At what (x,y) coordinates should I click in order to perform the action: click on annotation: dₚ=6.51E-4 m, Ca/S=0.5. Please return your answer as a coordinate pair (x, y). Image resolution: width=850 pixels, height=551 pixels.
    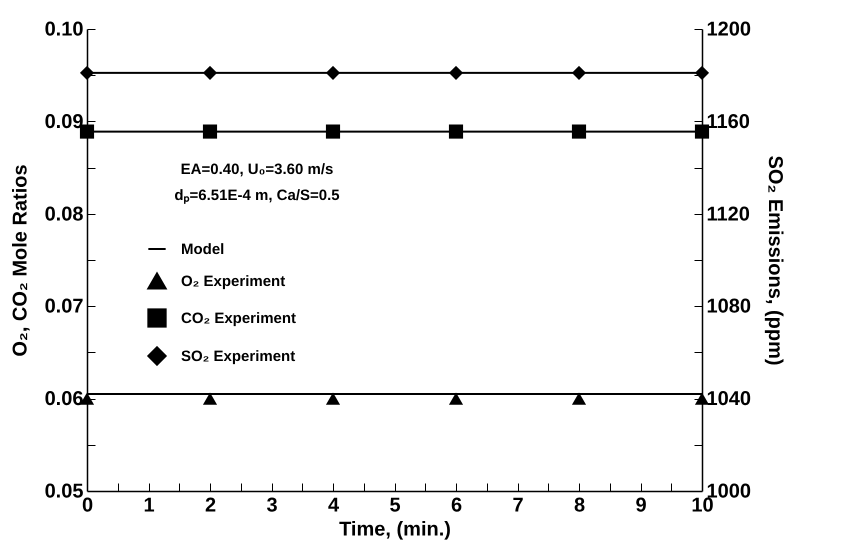
    Looking at the image, I should click on (257, 195).